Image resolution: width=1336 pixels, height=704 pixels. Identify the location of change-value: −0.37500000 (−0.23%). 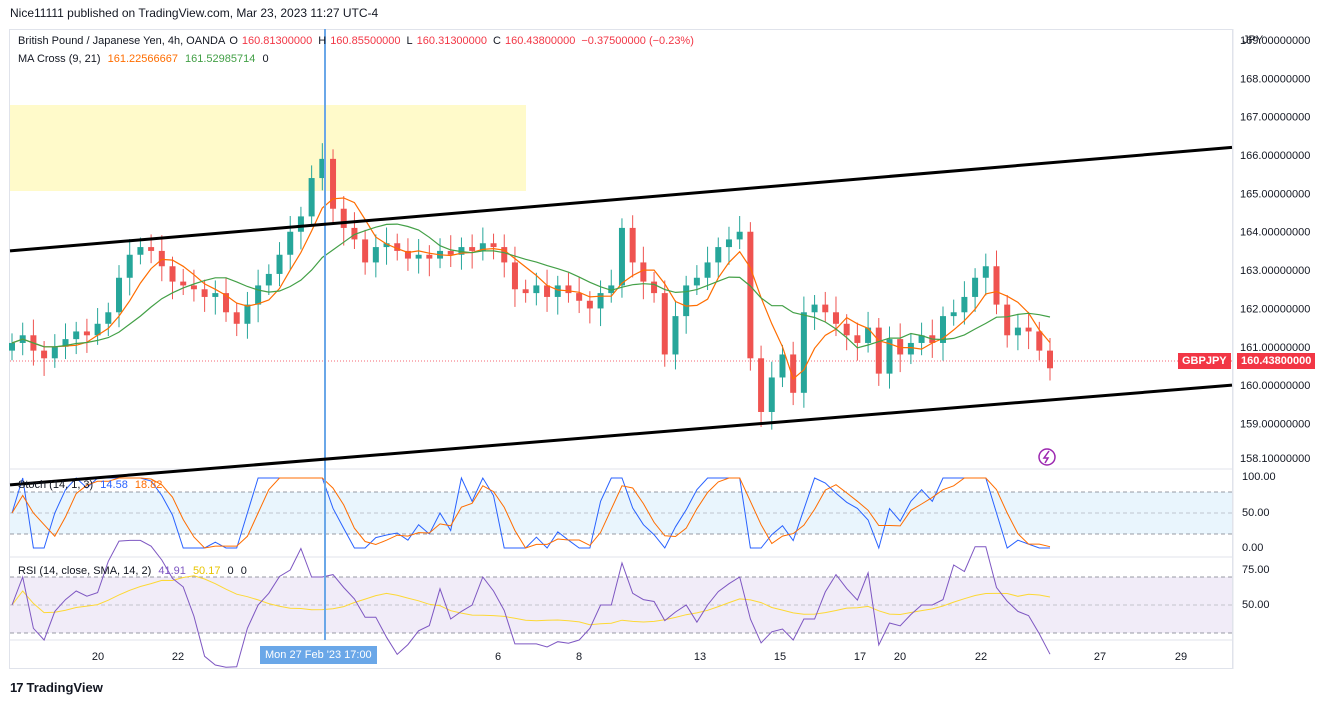
(637, 41).